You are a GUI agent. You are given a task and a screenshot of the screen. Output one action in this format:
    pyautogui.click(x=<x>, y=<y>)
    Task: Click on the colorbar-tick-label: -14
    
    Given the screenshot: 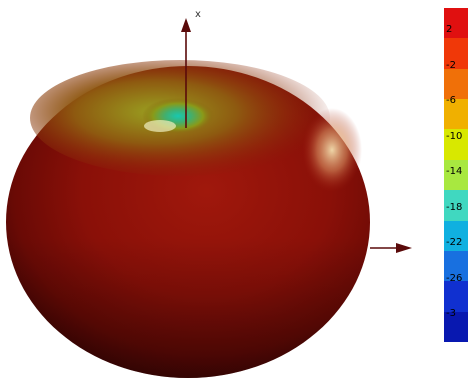 What is the action you would take?
    pyautogui.click(x=454, y=172)
    